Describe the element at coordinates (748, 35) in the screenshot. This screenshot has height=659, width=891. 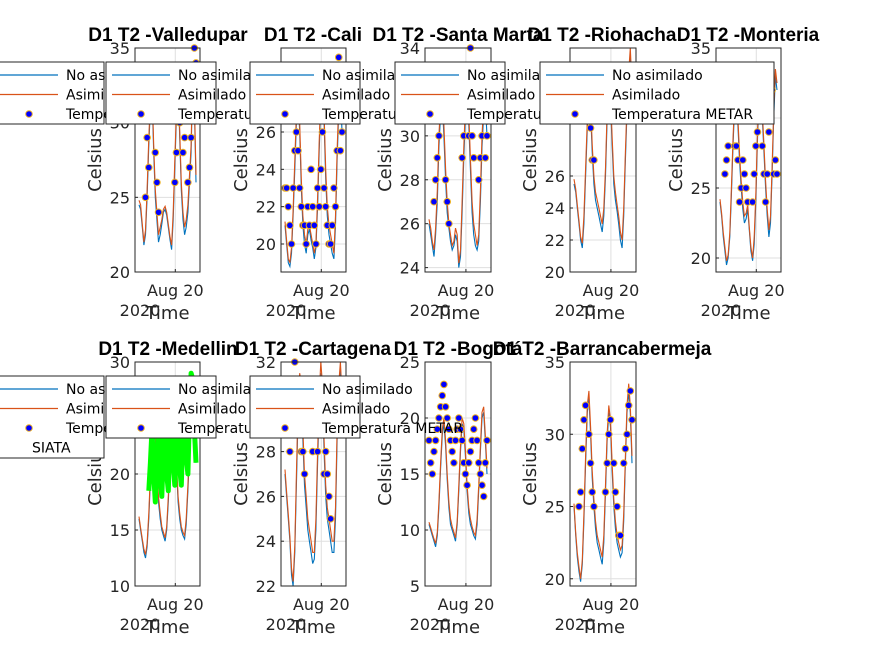
I see `chart-title: D1 T2 -Monteria` at that location.